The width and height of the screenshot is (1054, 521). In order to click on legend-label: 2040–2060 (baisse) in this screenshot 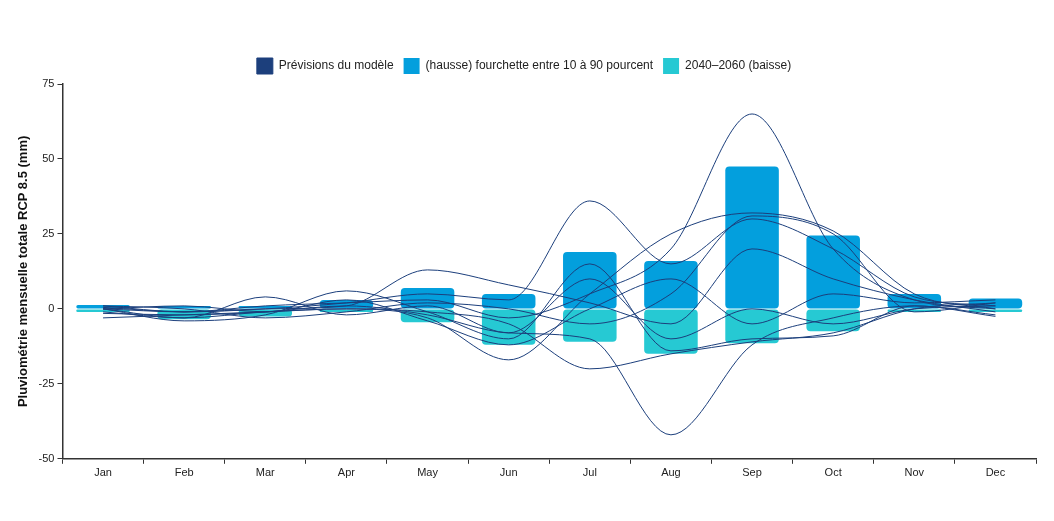, I will do `click(738, 65)`.